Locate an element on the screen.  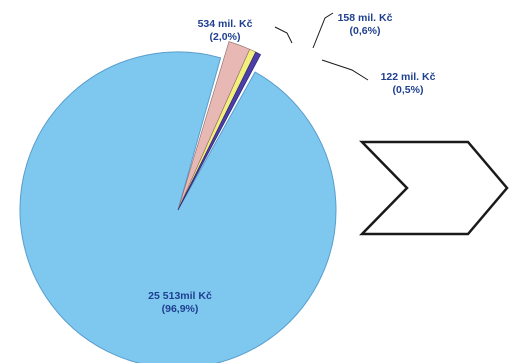
slice-label-3: 122 mil. Kč (0,5%) is located at coordinates (408, 83).